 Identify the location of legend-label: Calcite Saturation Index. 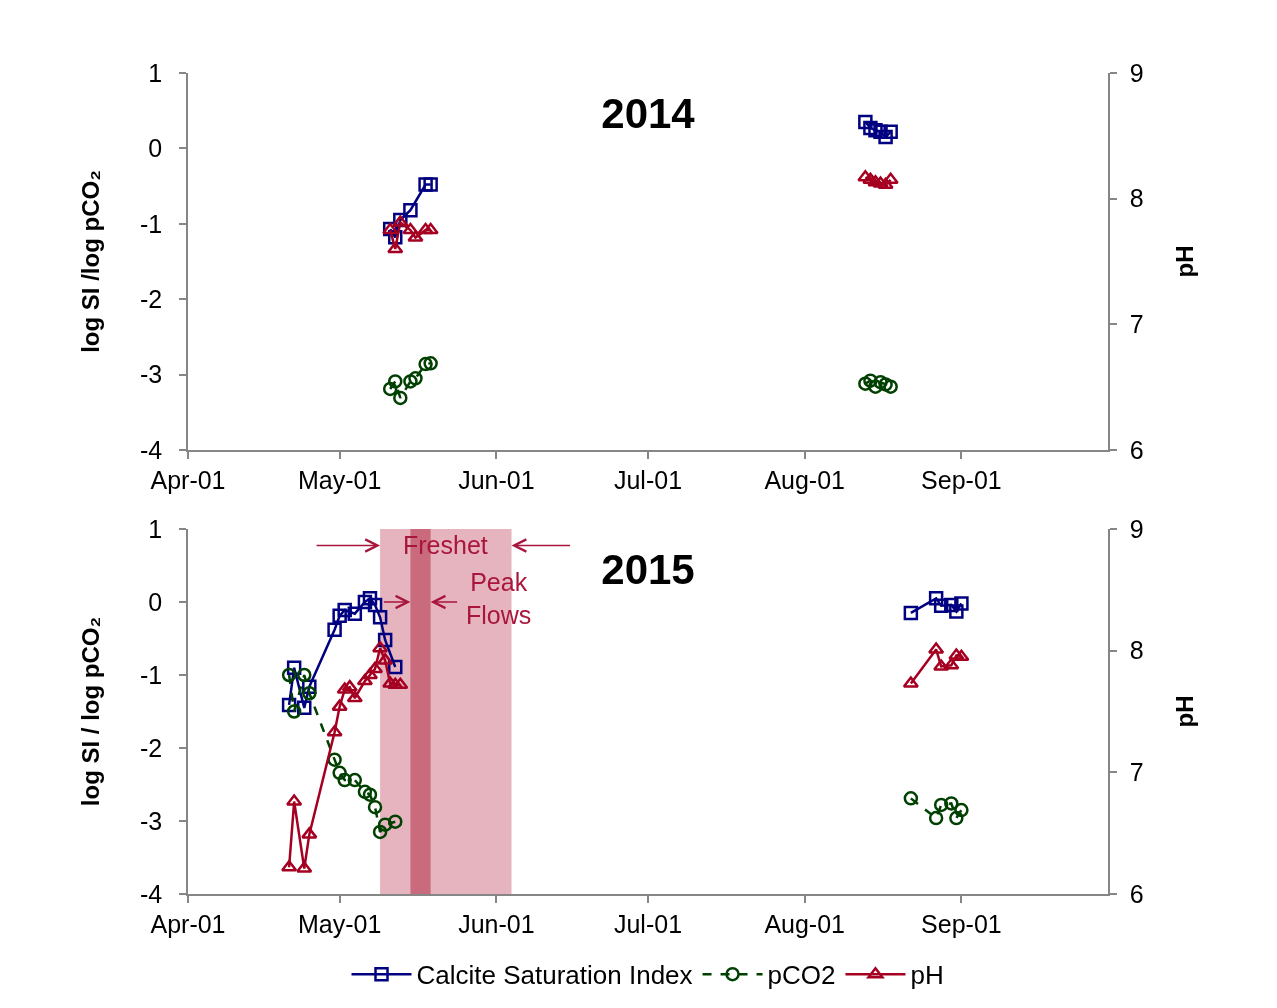
(554, 975).